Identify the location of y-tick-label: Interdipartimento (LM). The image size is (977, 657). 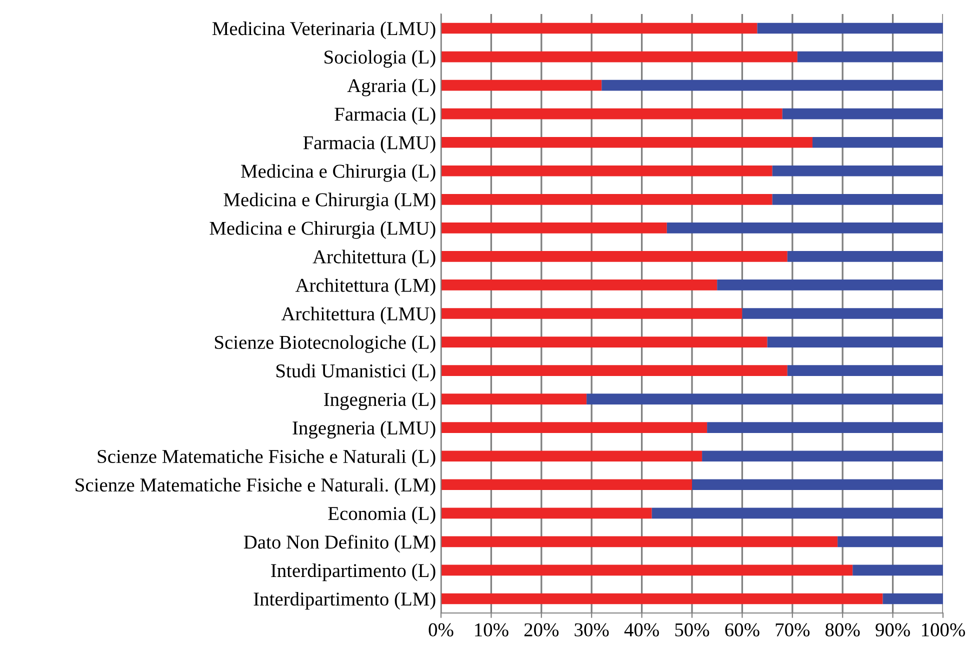
(345, 601).